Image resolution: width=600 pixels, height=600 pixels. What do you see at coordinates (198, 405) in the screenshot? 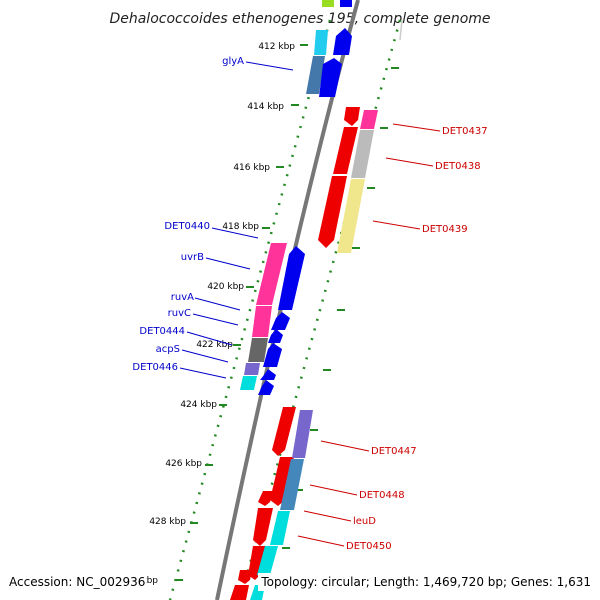
I see `tick-label: 424 kbp` at bounding box center [198, 405].